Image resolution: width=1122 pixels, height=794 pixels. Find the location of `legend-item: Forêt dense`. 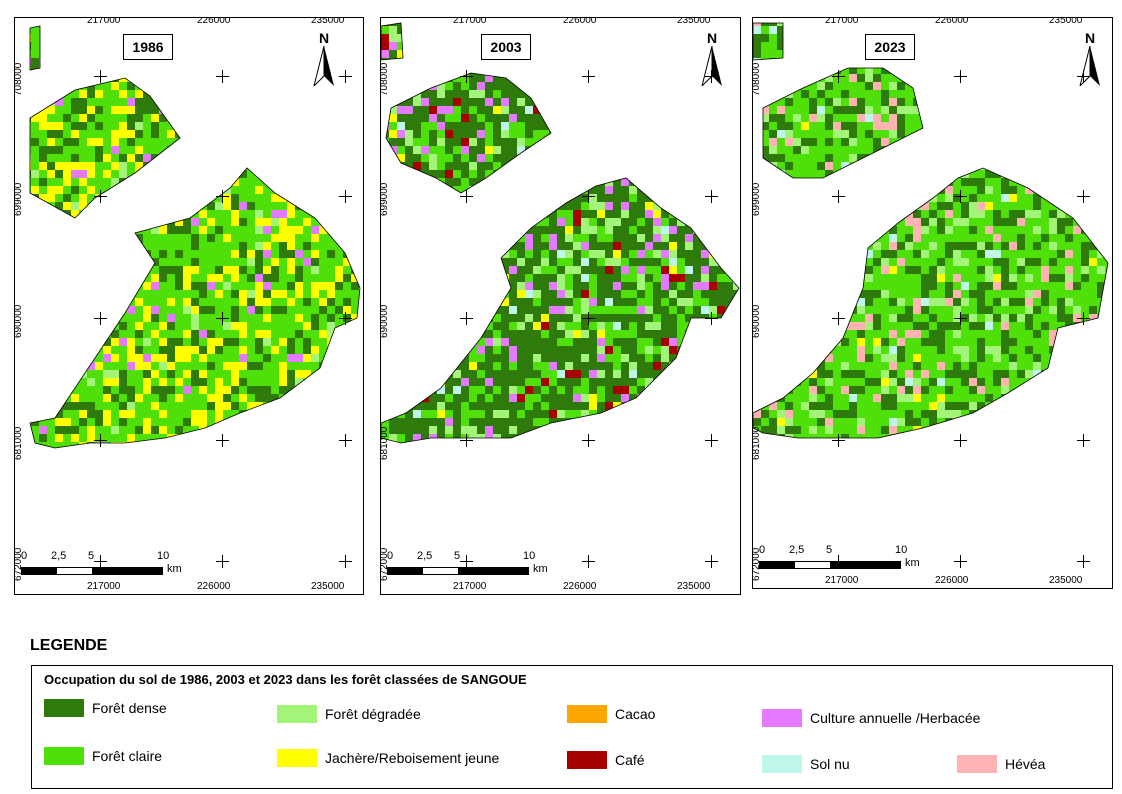

legend-item: Forêt dense is located at coordinates (105, 708).